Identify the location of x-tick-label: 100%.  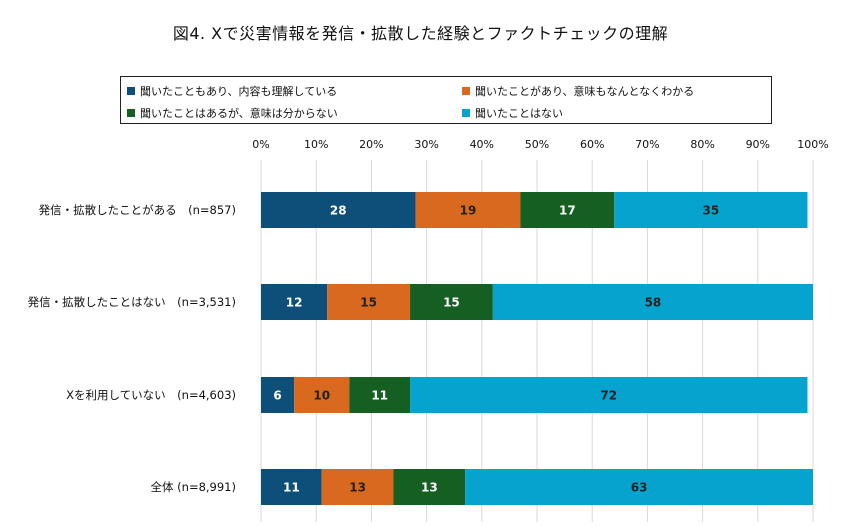
(812, 144).